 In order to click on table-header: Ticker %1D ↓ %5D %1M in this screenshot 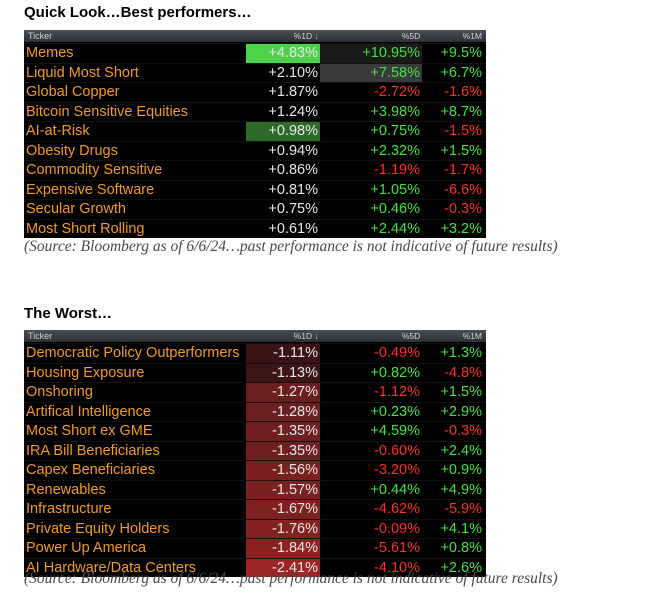, I will do `click(255, 36)`.